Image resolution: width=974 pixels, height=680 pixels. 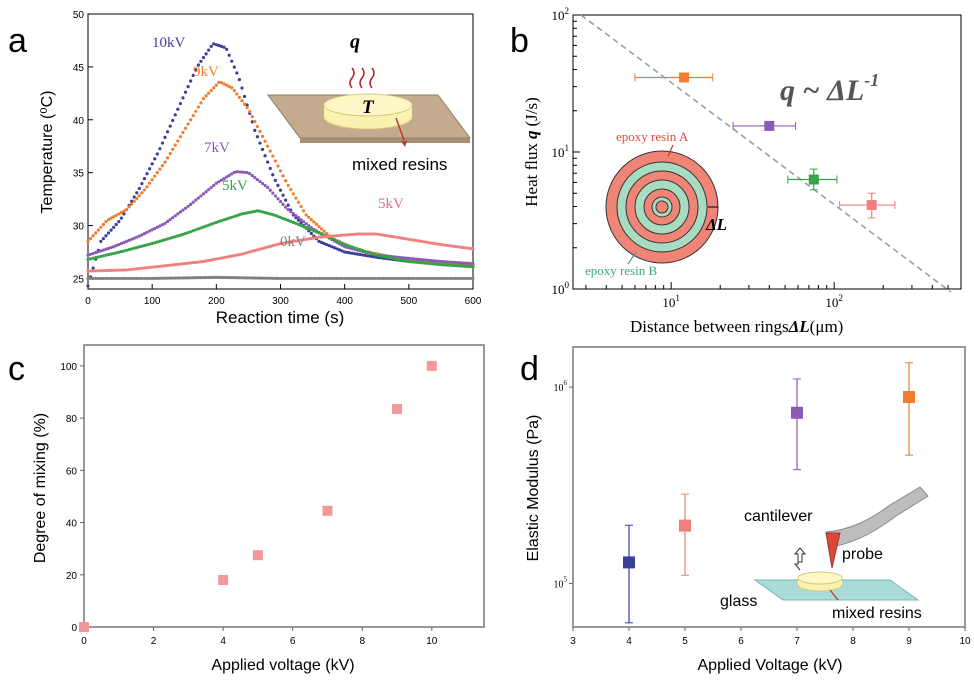 What do you see at coordinates (344, 301) in the screenshot?
I see `x-tick-label-a: 400` at bounding box center [344, 301].